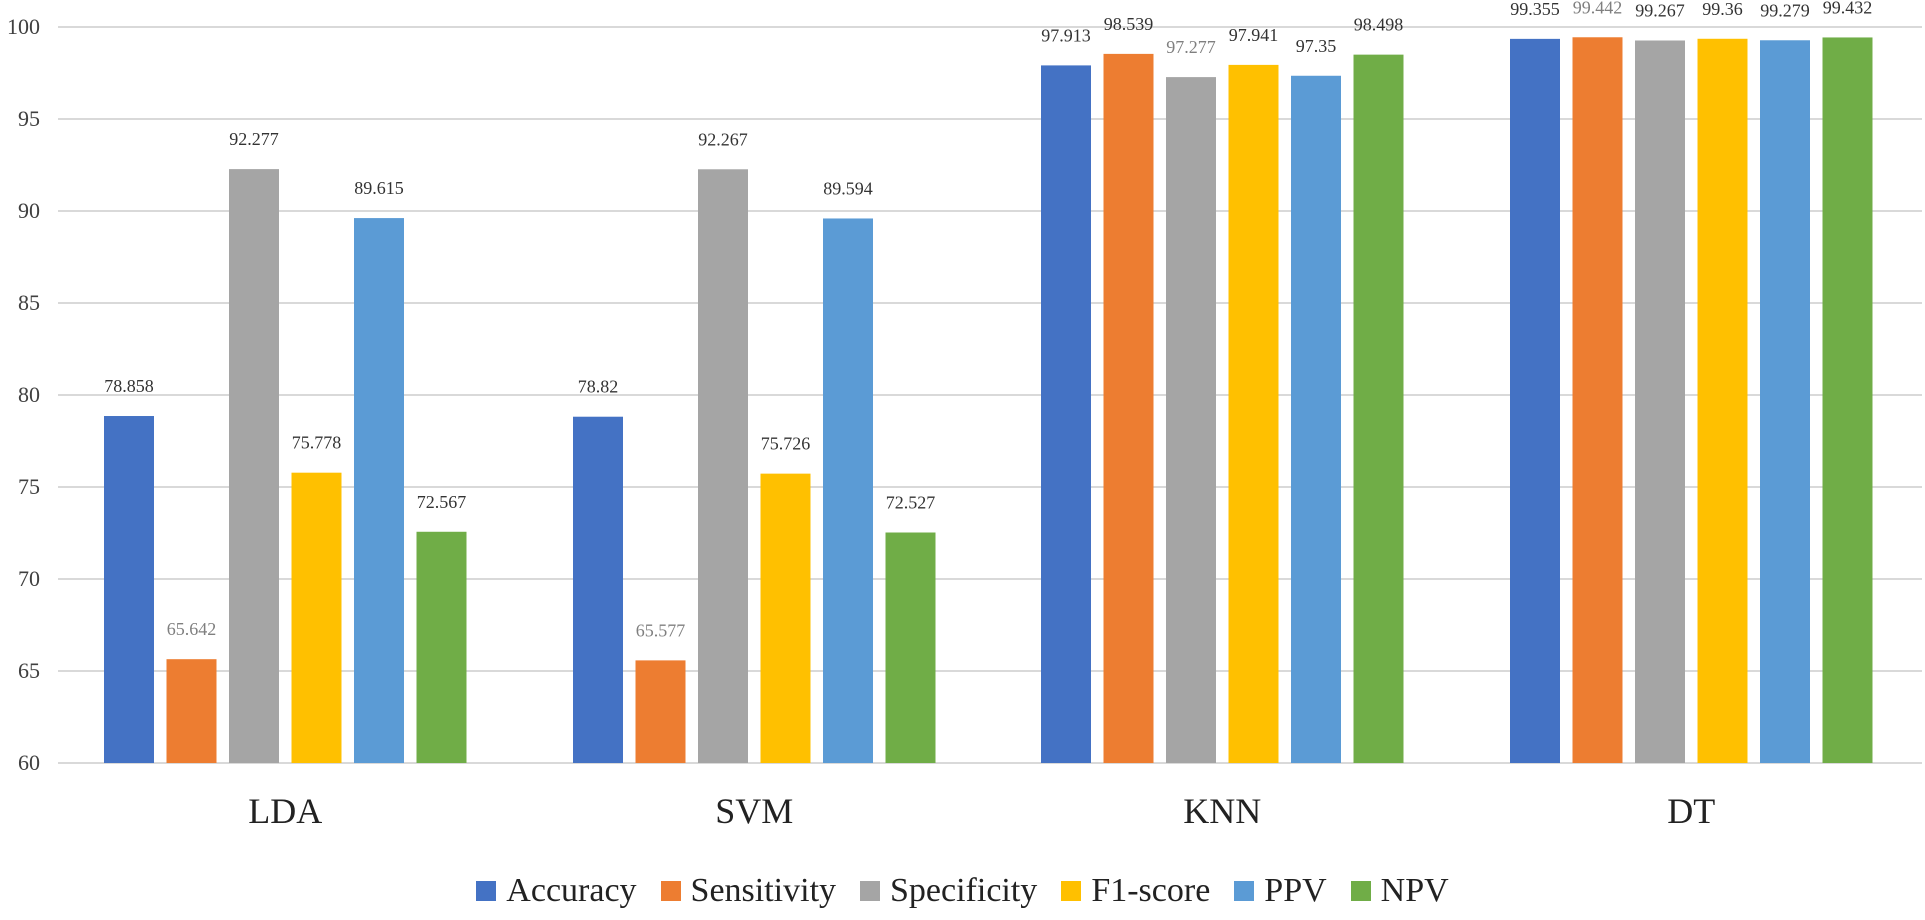  What do you see at coordinates (1535, 401) in the screenshot?
I see `bar-dt-accuracy` at bounding box center [1535, 401].